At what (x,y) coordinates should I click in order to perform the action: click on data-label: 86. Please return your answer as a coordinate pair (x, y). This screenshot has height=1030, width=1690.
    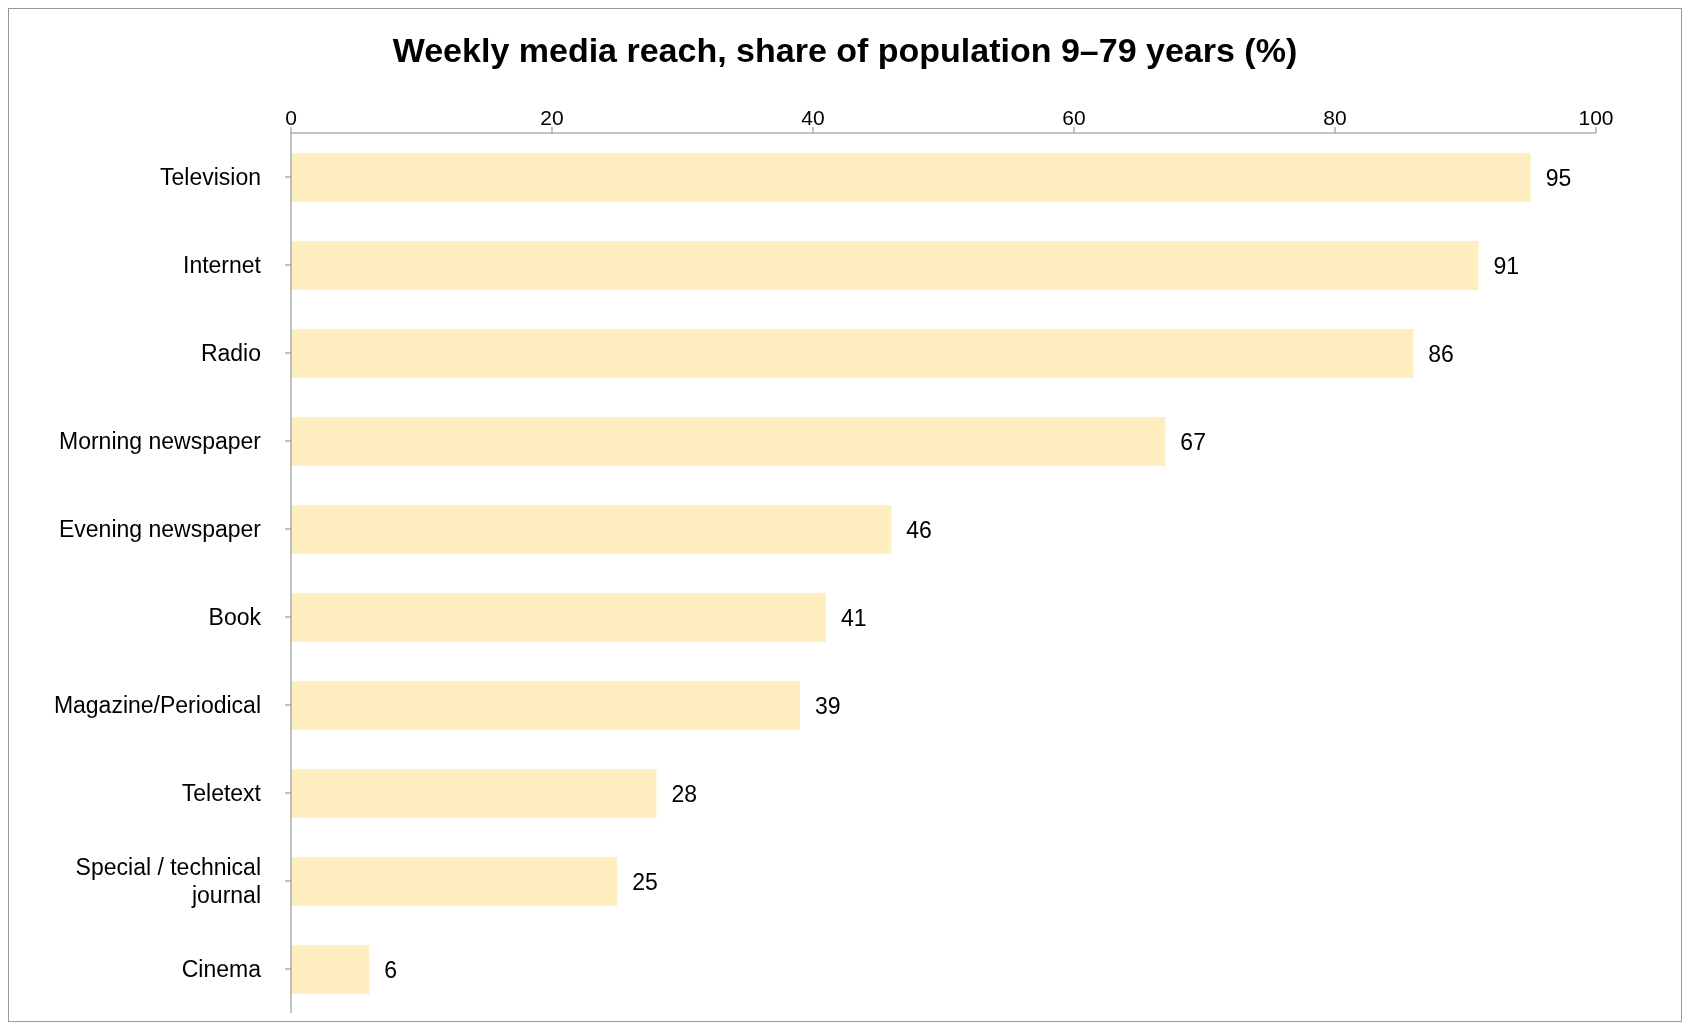
    Looking at the image, I should click on (1441, 353).